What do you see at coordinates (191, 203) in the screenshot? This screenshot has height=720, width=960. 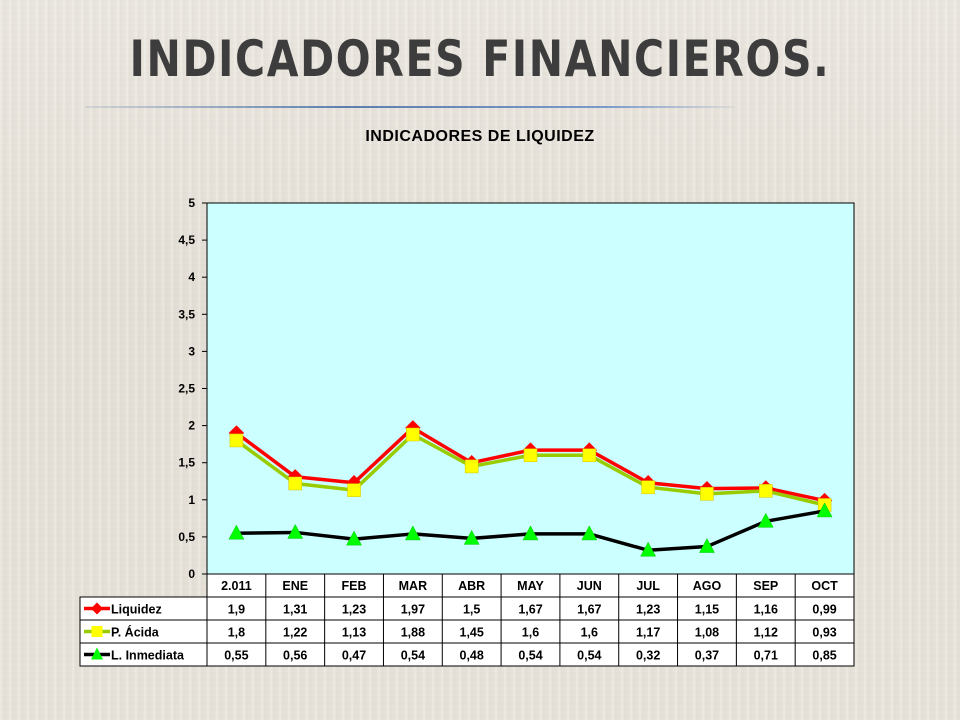 I see `y-tick-label: 5` at bounding box center [191, 203].